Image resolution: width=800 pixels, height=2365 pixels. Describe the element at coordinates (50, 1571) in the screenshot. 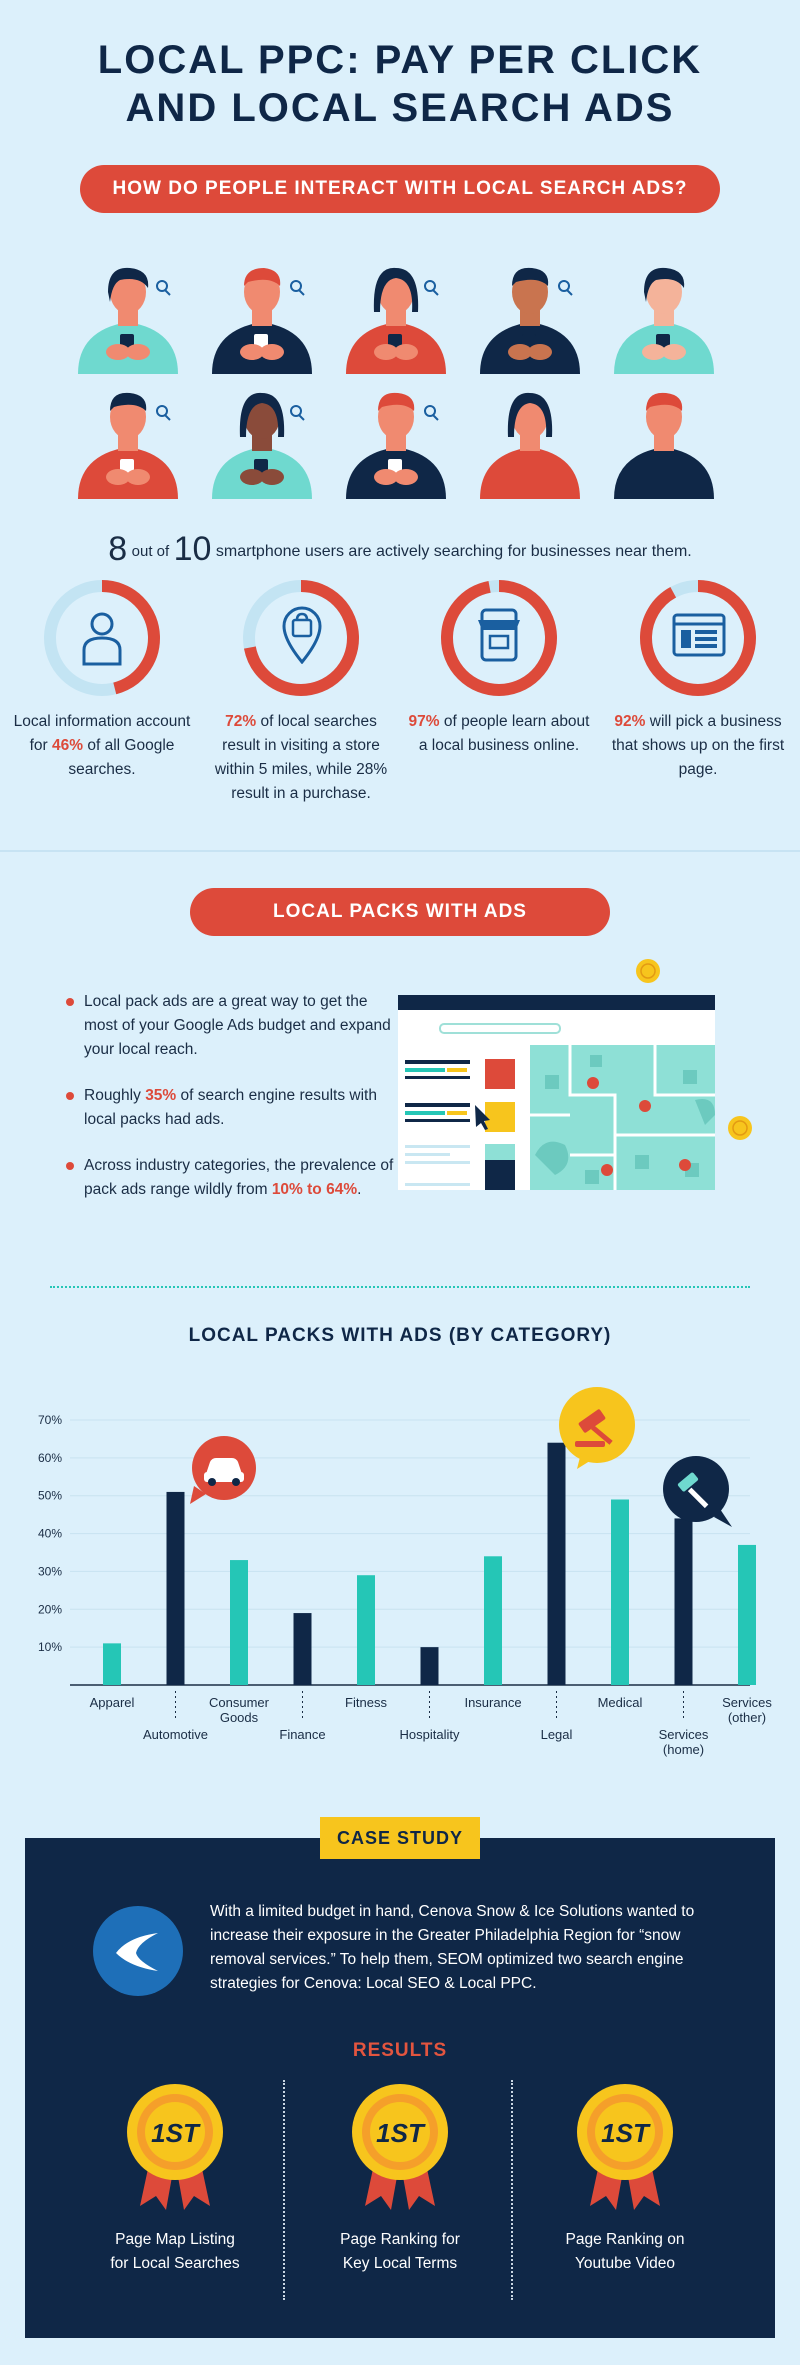

I see `y-tick-label: 30%` at that location.